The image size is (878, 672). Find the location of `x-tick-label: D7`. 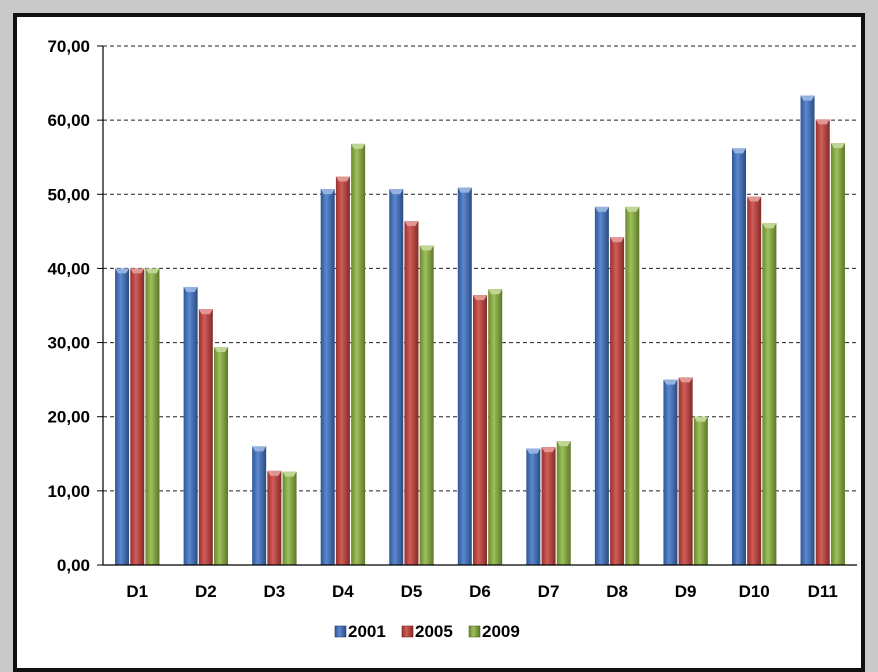

x-tick-label: D7 is located at coordinates (549, 591).